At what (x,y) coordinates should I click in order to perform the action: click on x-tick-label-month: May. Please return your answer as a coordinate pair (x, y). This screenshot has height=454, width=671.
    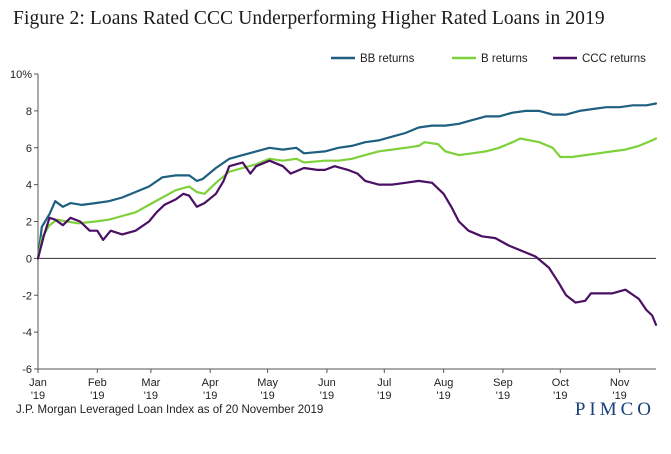
    Looking at the image, I should click on (267, 383).